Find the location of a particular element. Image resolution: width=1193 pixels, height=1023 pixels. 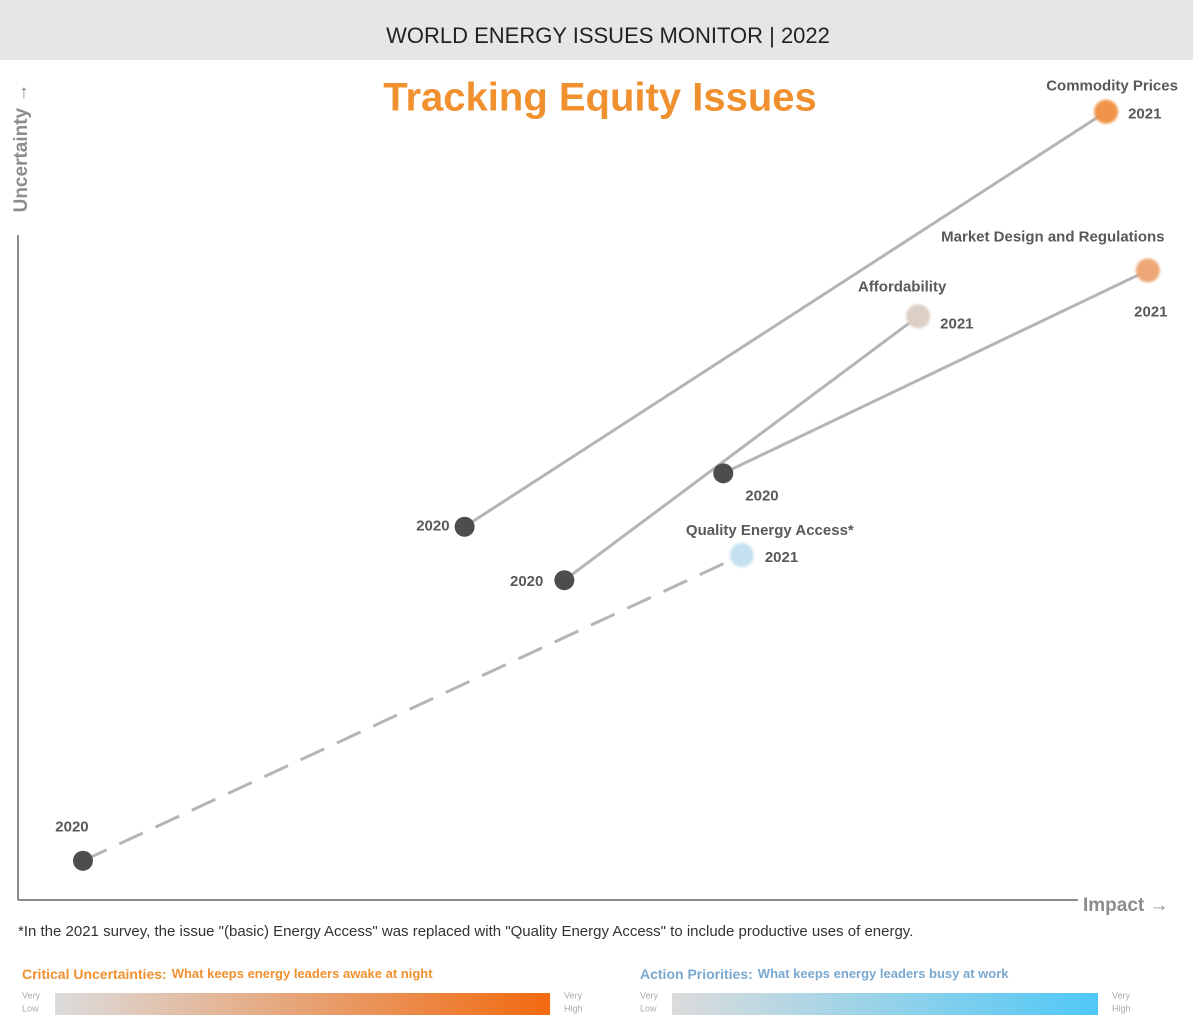

legend-title-text: Action Priorities: is located at coordinates (696, 974).